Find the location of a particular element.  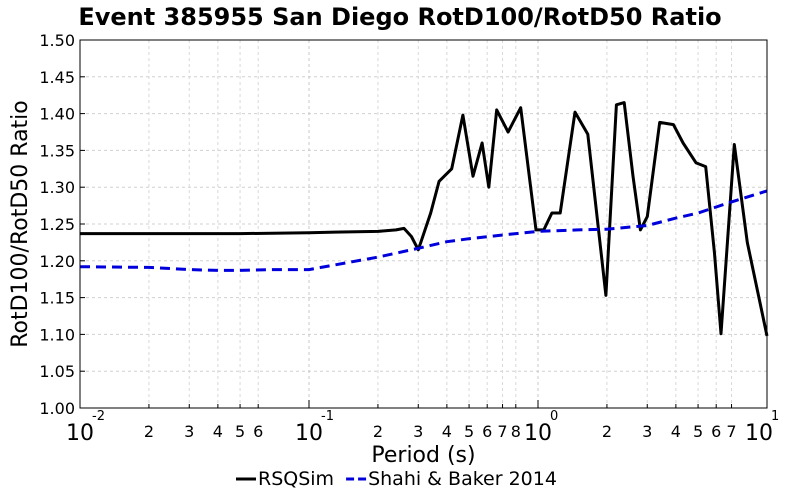

y-tick-label: 1.15 is located at coordinates (57, 298).